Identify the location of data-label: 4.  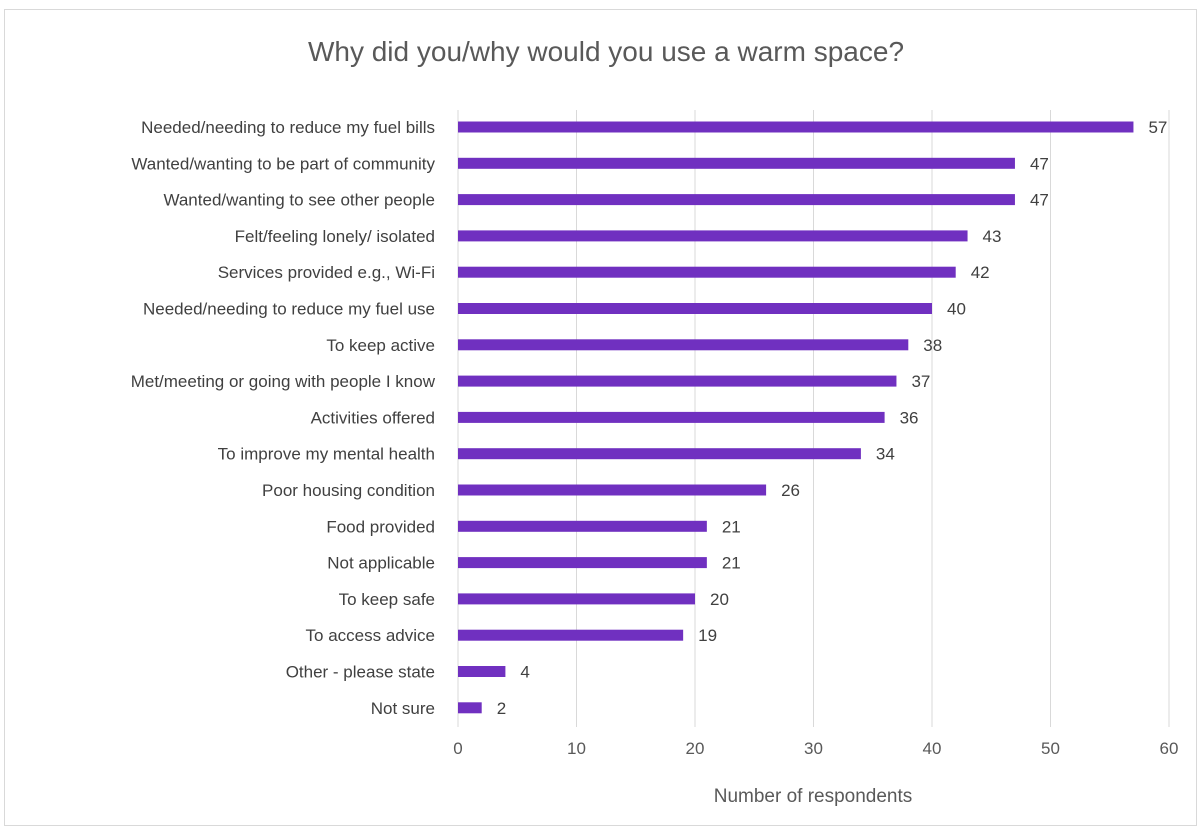
(524, 672).